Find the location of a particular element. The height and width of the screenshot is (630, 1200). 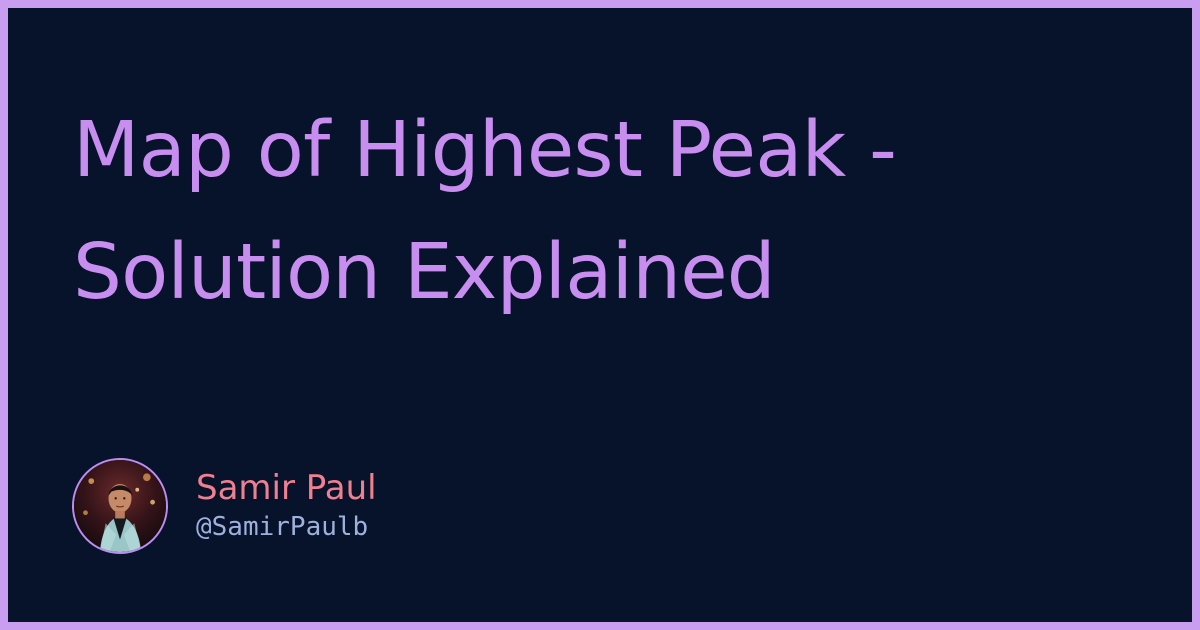

author-handle: @SamirPaulb is located at coordinates (282, 527).